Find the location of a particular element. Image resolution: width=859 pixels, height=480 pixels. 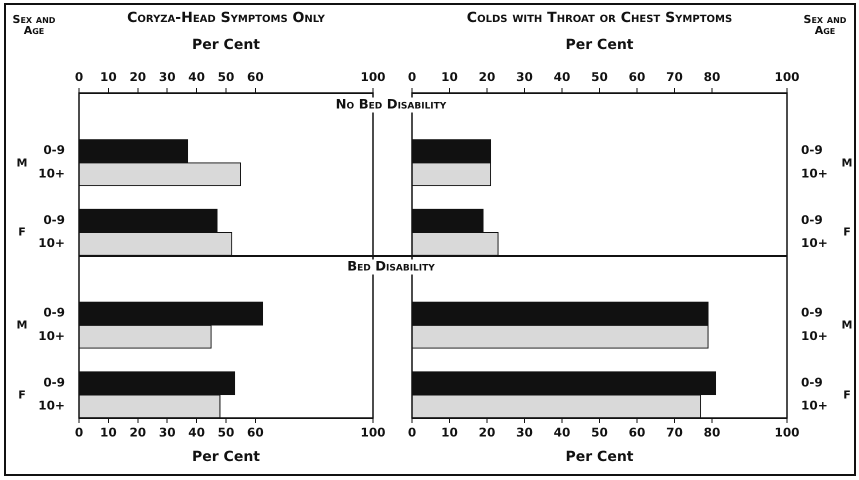

x2-tick-label: 80 is located at coordinates (712, 77).